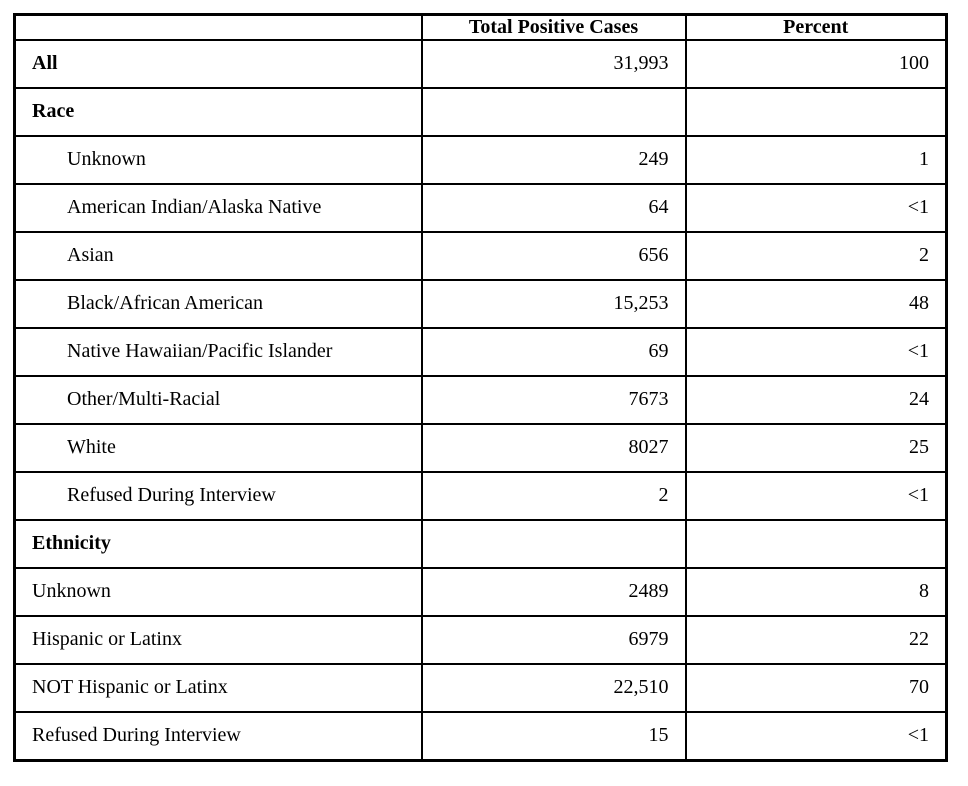 The height and width of the screenshot is (786, 968). I want to click on table-row: Unknown 249 1, so click(480, 159).